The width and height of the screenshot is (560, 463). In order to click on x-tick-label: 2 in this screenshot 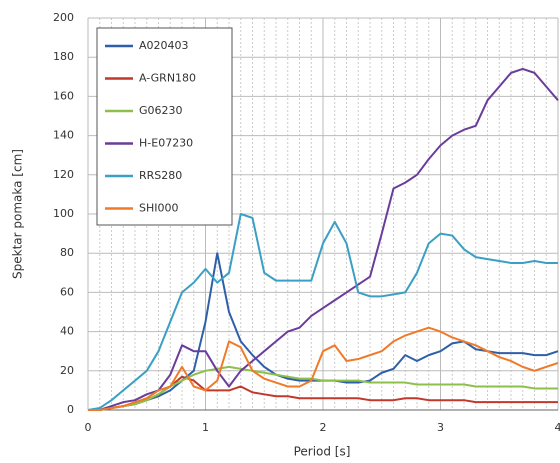, I will do `click(323, 427)`.